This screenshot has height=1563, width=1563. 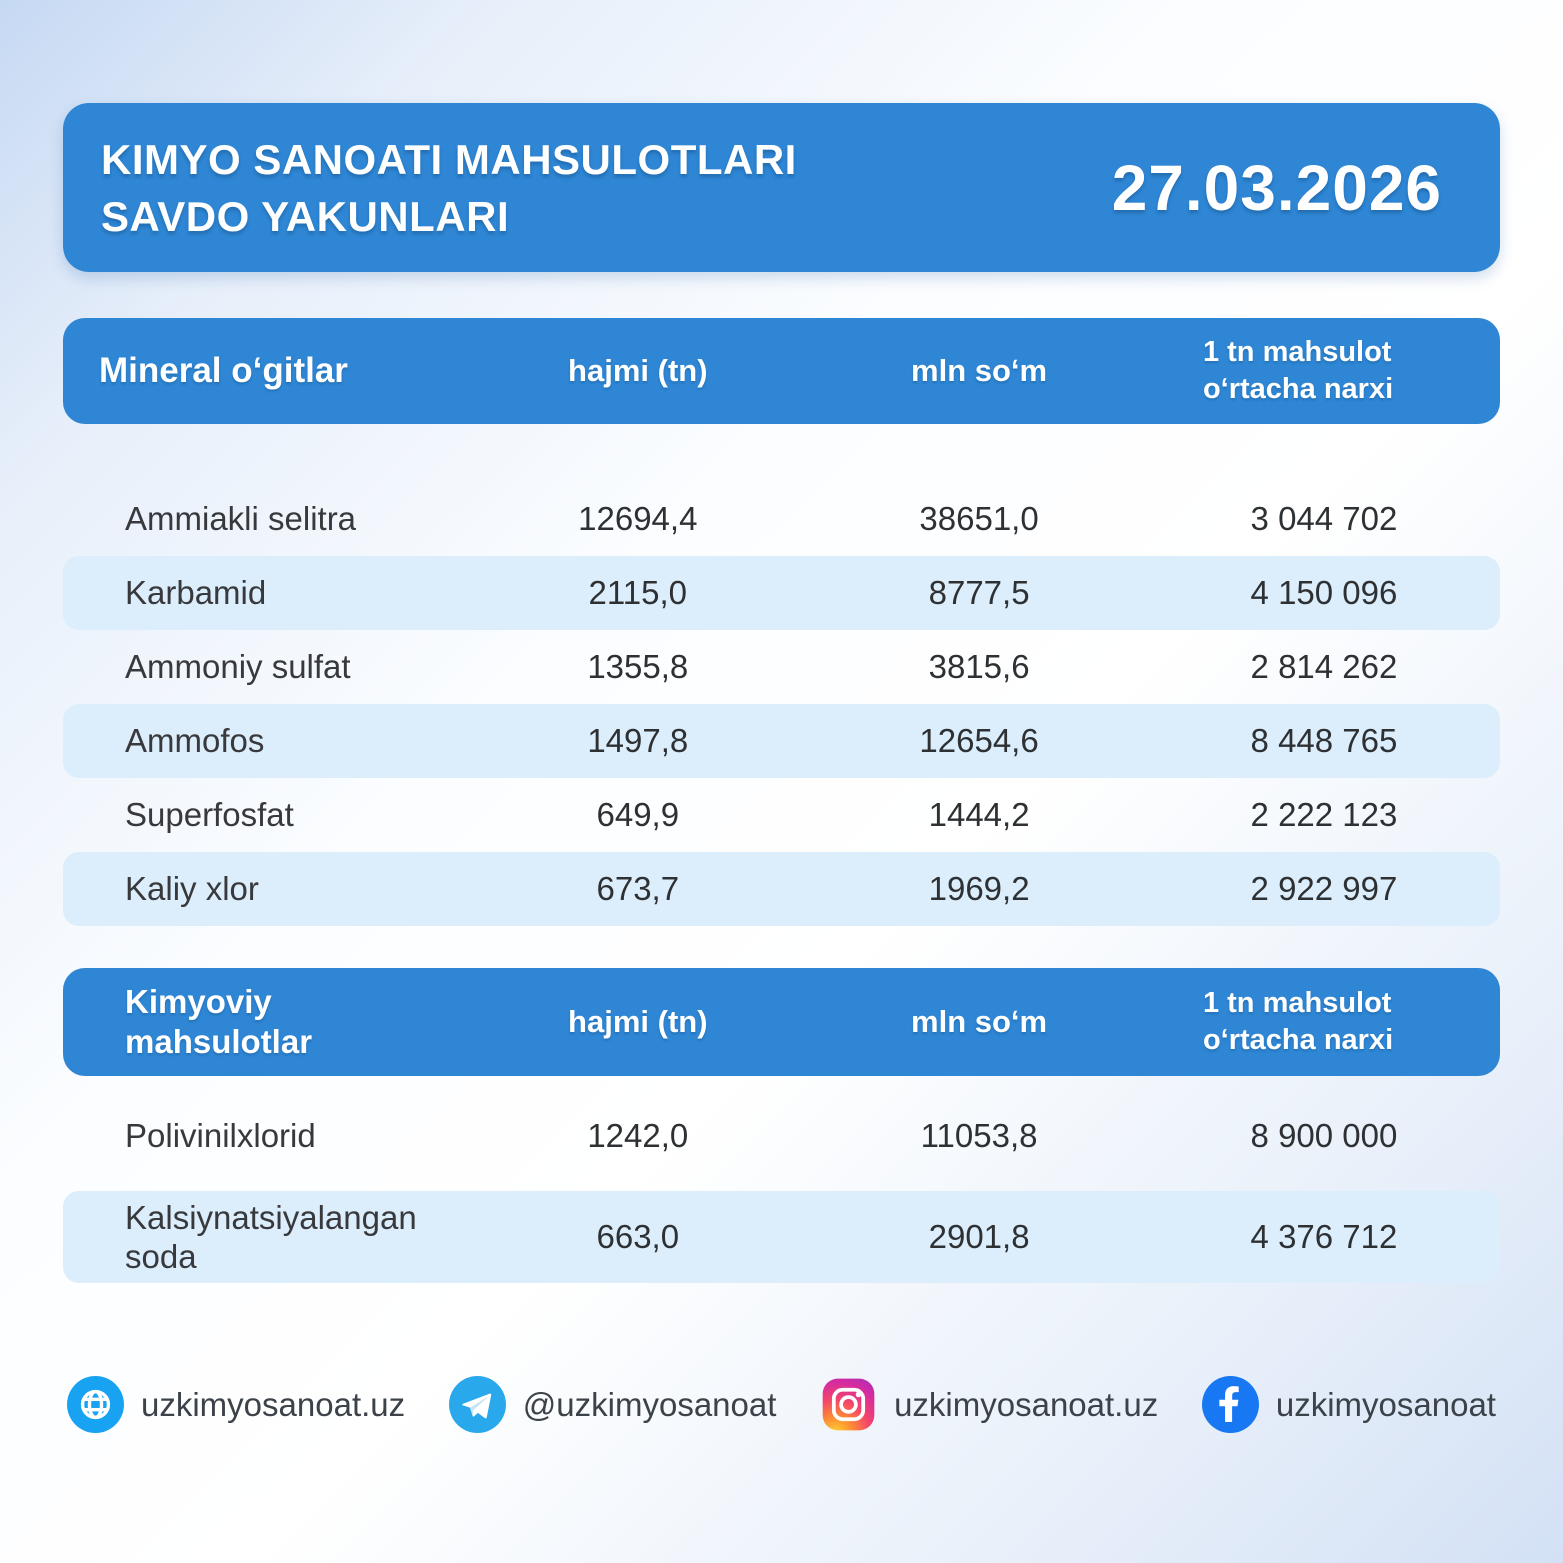 I want to click on amount-cell: 1969,2, so click(x=979, y=888).